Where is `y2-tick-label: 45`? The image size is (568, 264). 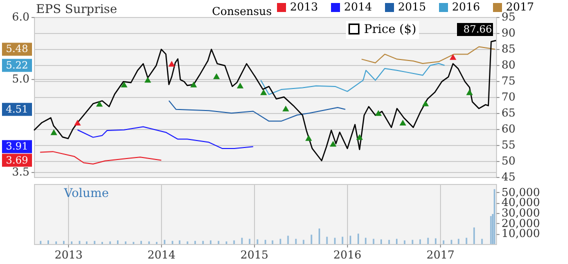
y2-tick-label: 45 is located at coordinates (509, 177).